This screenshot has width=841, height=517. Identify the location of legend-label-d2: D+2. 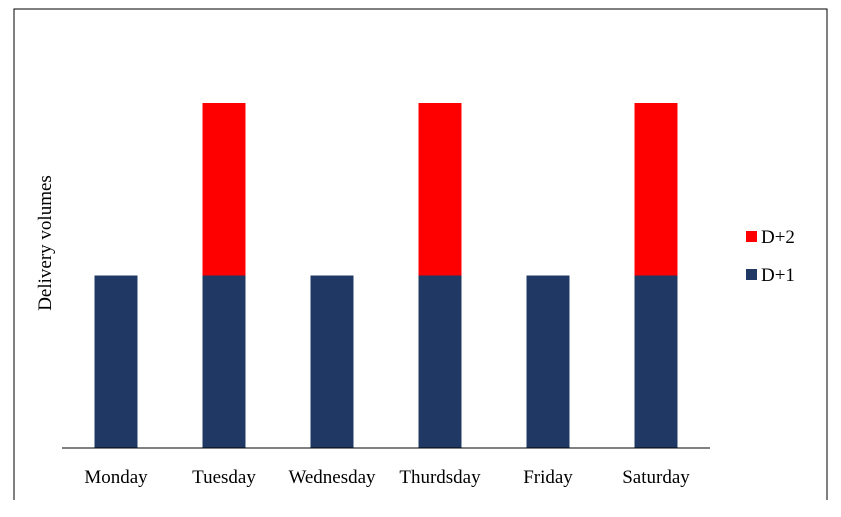
(778, 237).